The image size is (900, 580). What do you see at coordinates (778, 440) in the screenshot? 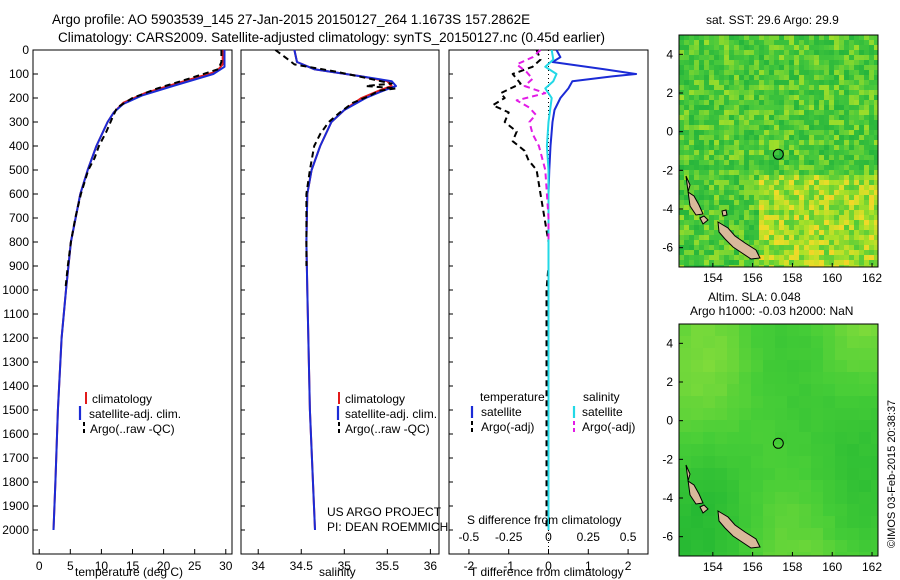
I see `sla-map-frame` at bounding box center [778, 440].